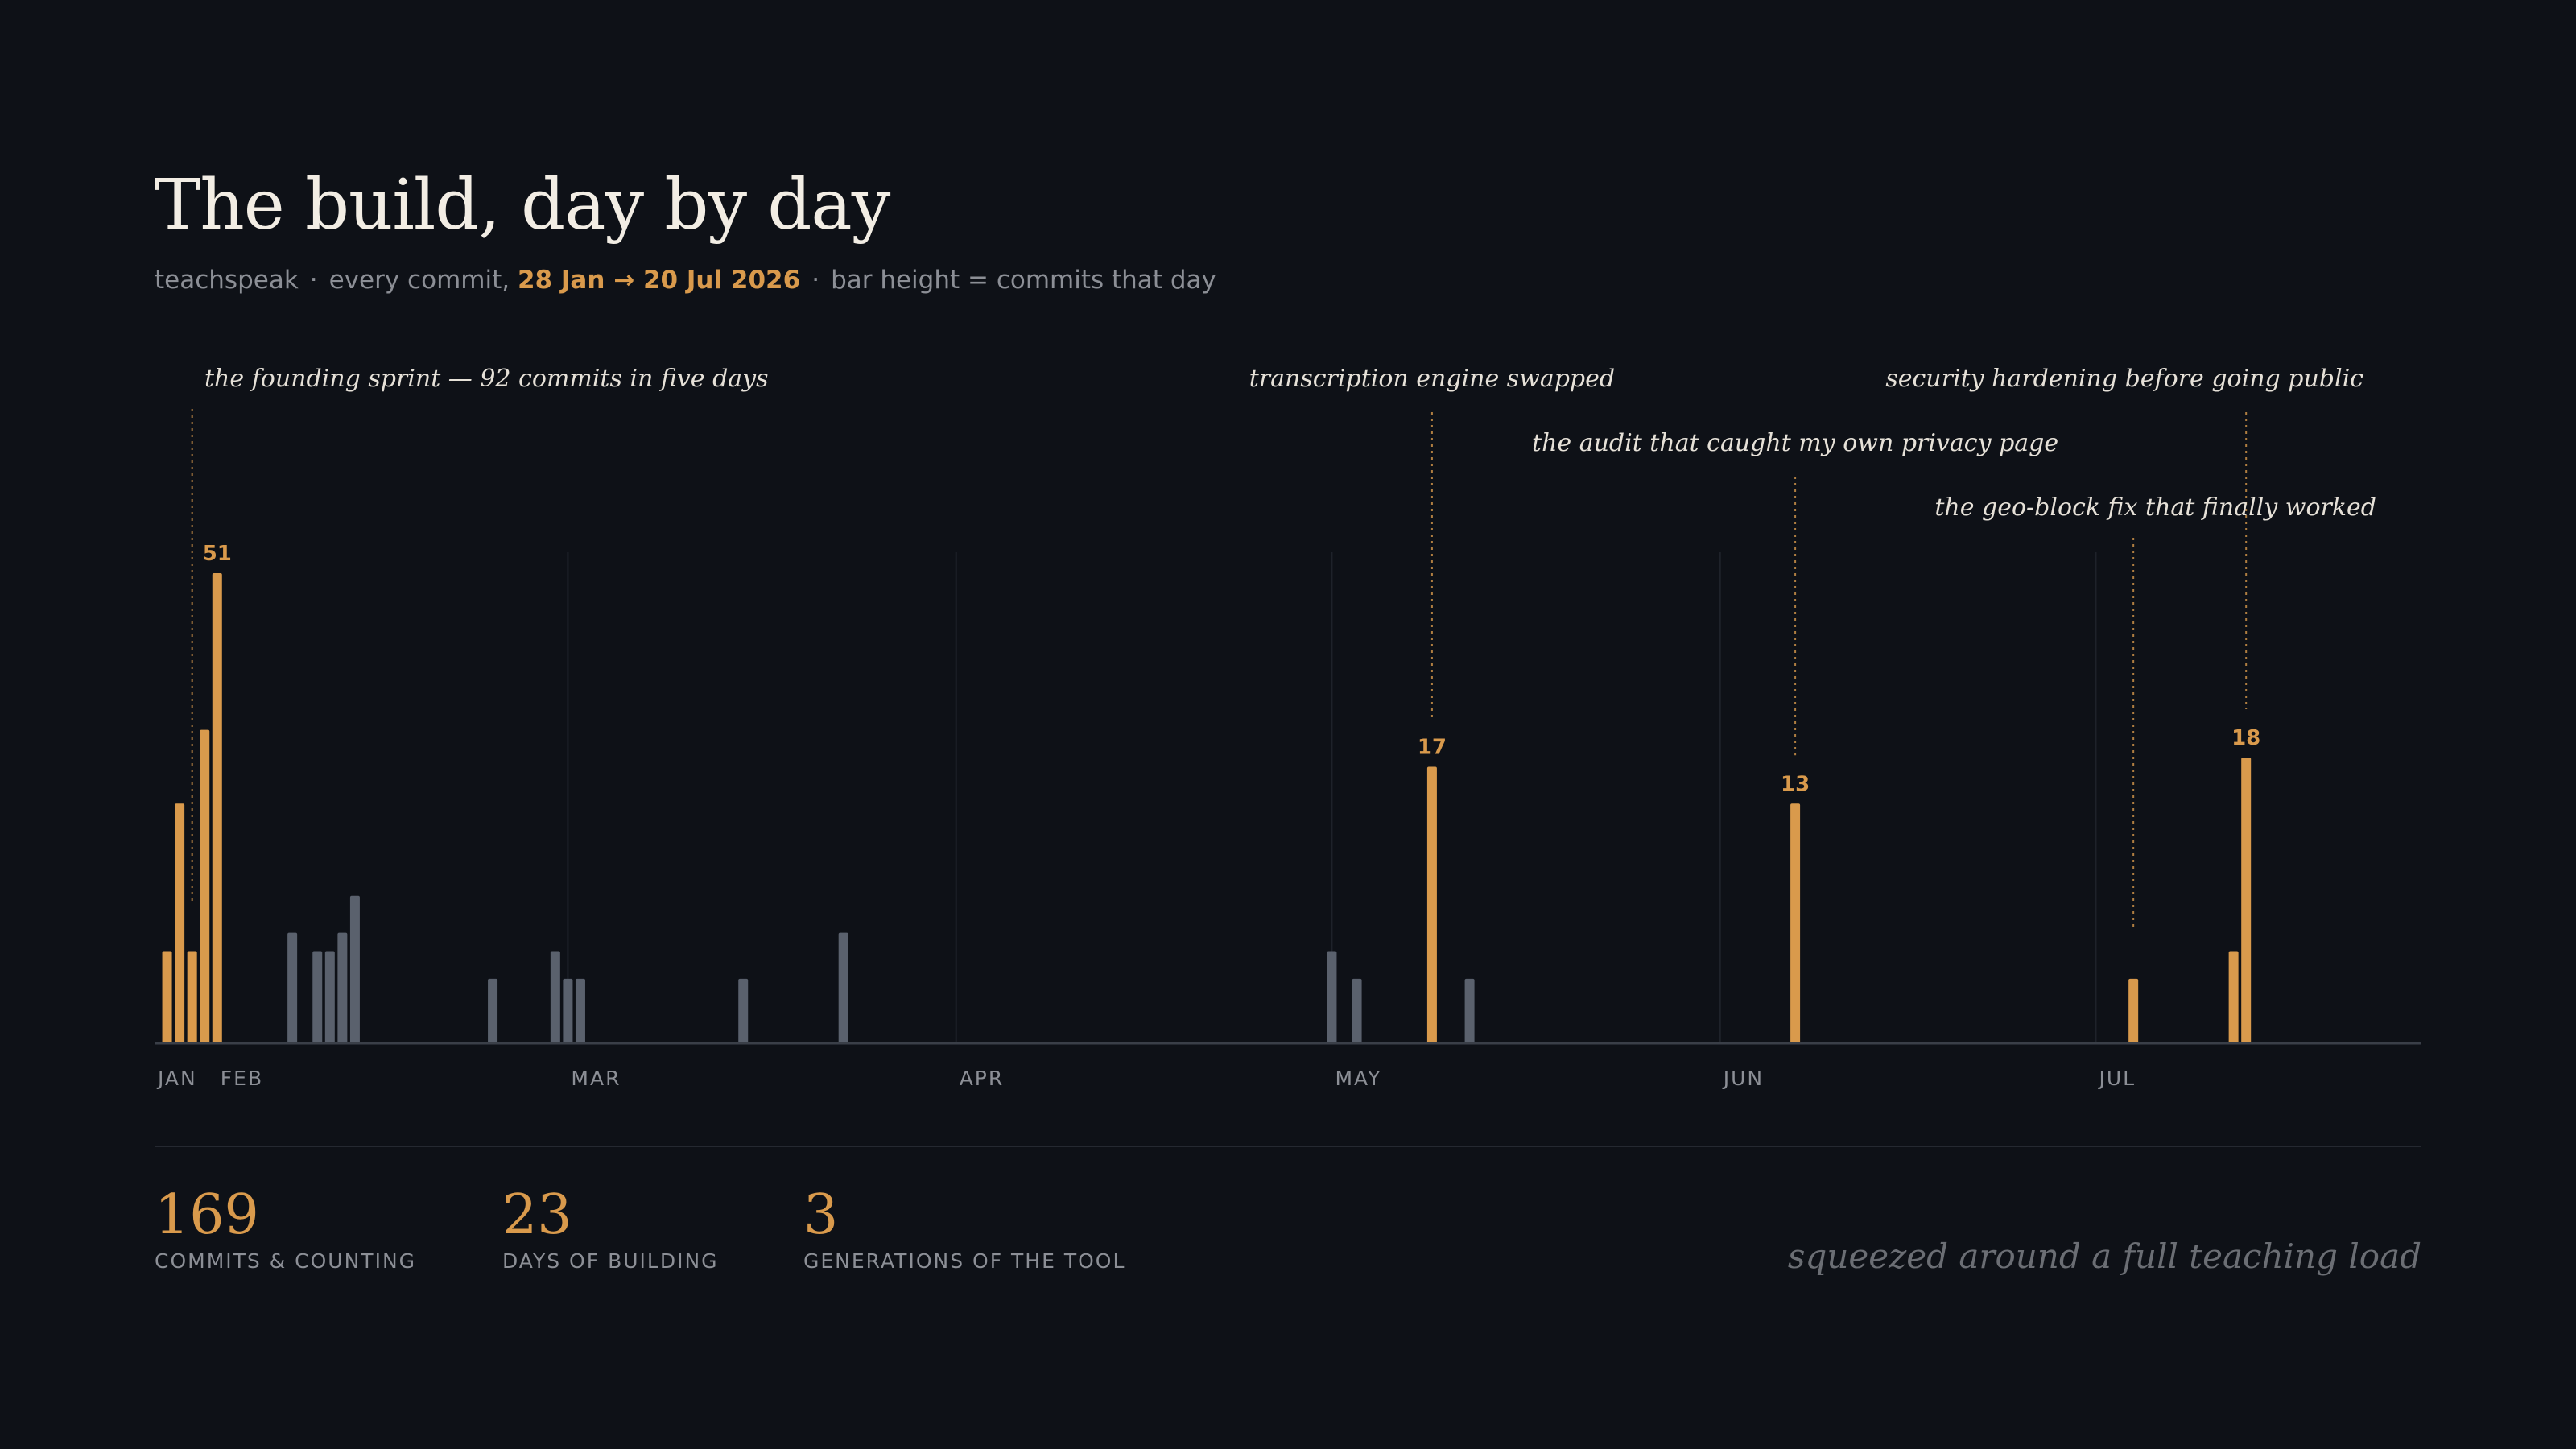 The height and width of the screenshot is (1449, 2576). Describe the element at coordinates (286, 1261) in the screenshot. I see `stat-commits-label: COMMITS & COUNTING` at that location.